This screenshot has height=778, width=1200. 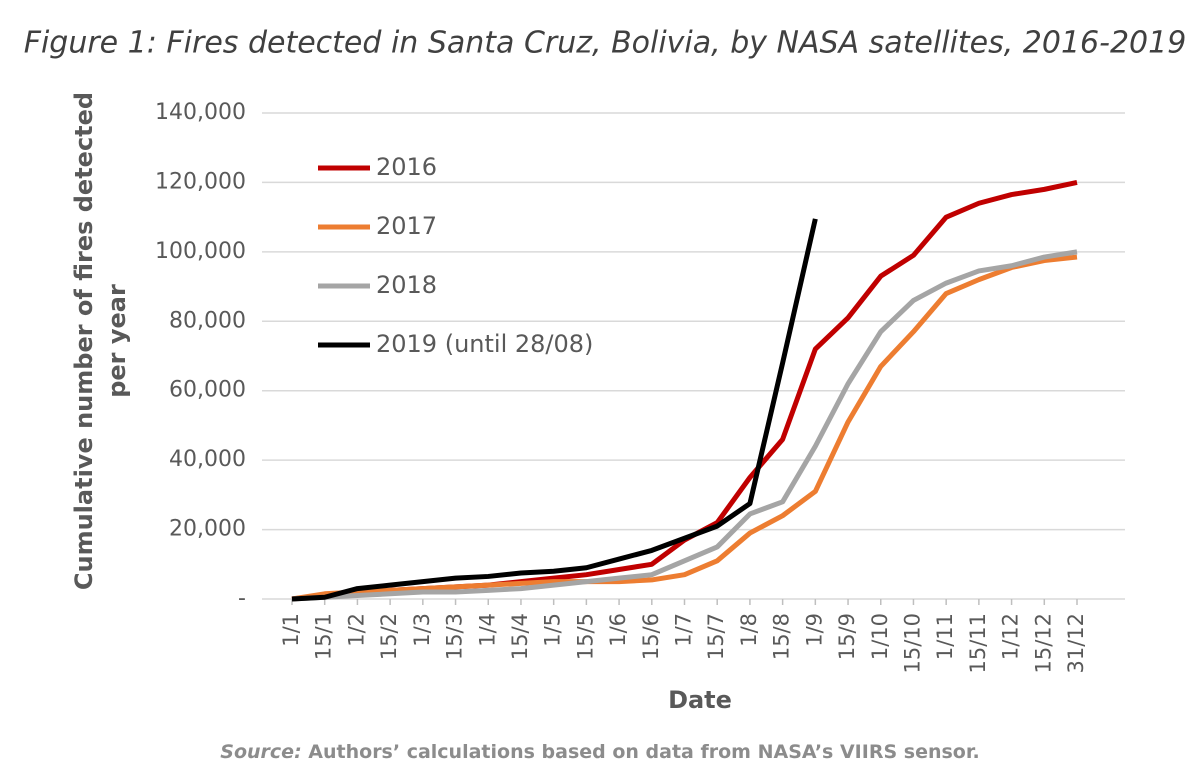 I want to click on y-tick-label: 80,000, so click(x=207, y=320).